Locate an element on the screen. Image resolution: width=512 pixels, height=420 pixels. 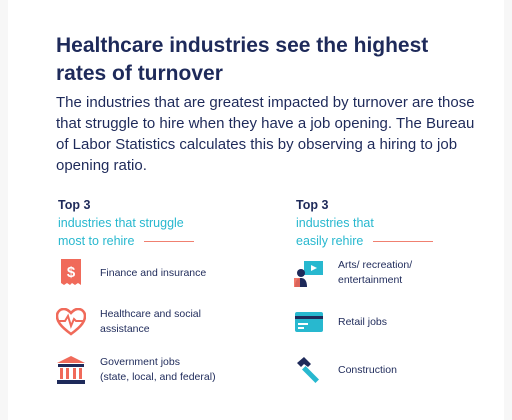
left-divider-rule is located at coordinates (169, 242).